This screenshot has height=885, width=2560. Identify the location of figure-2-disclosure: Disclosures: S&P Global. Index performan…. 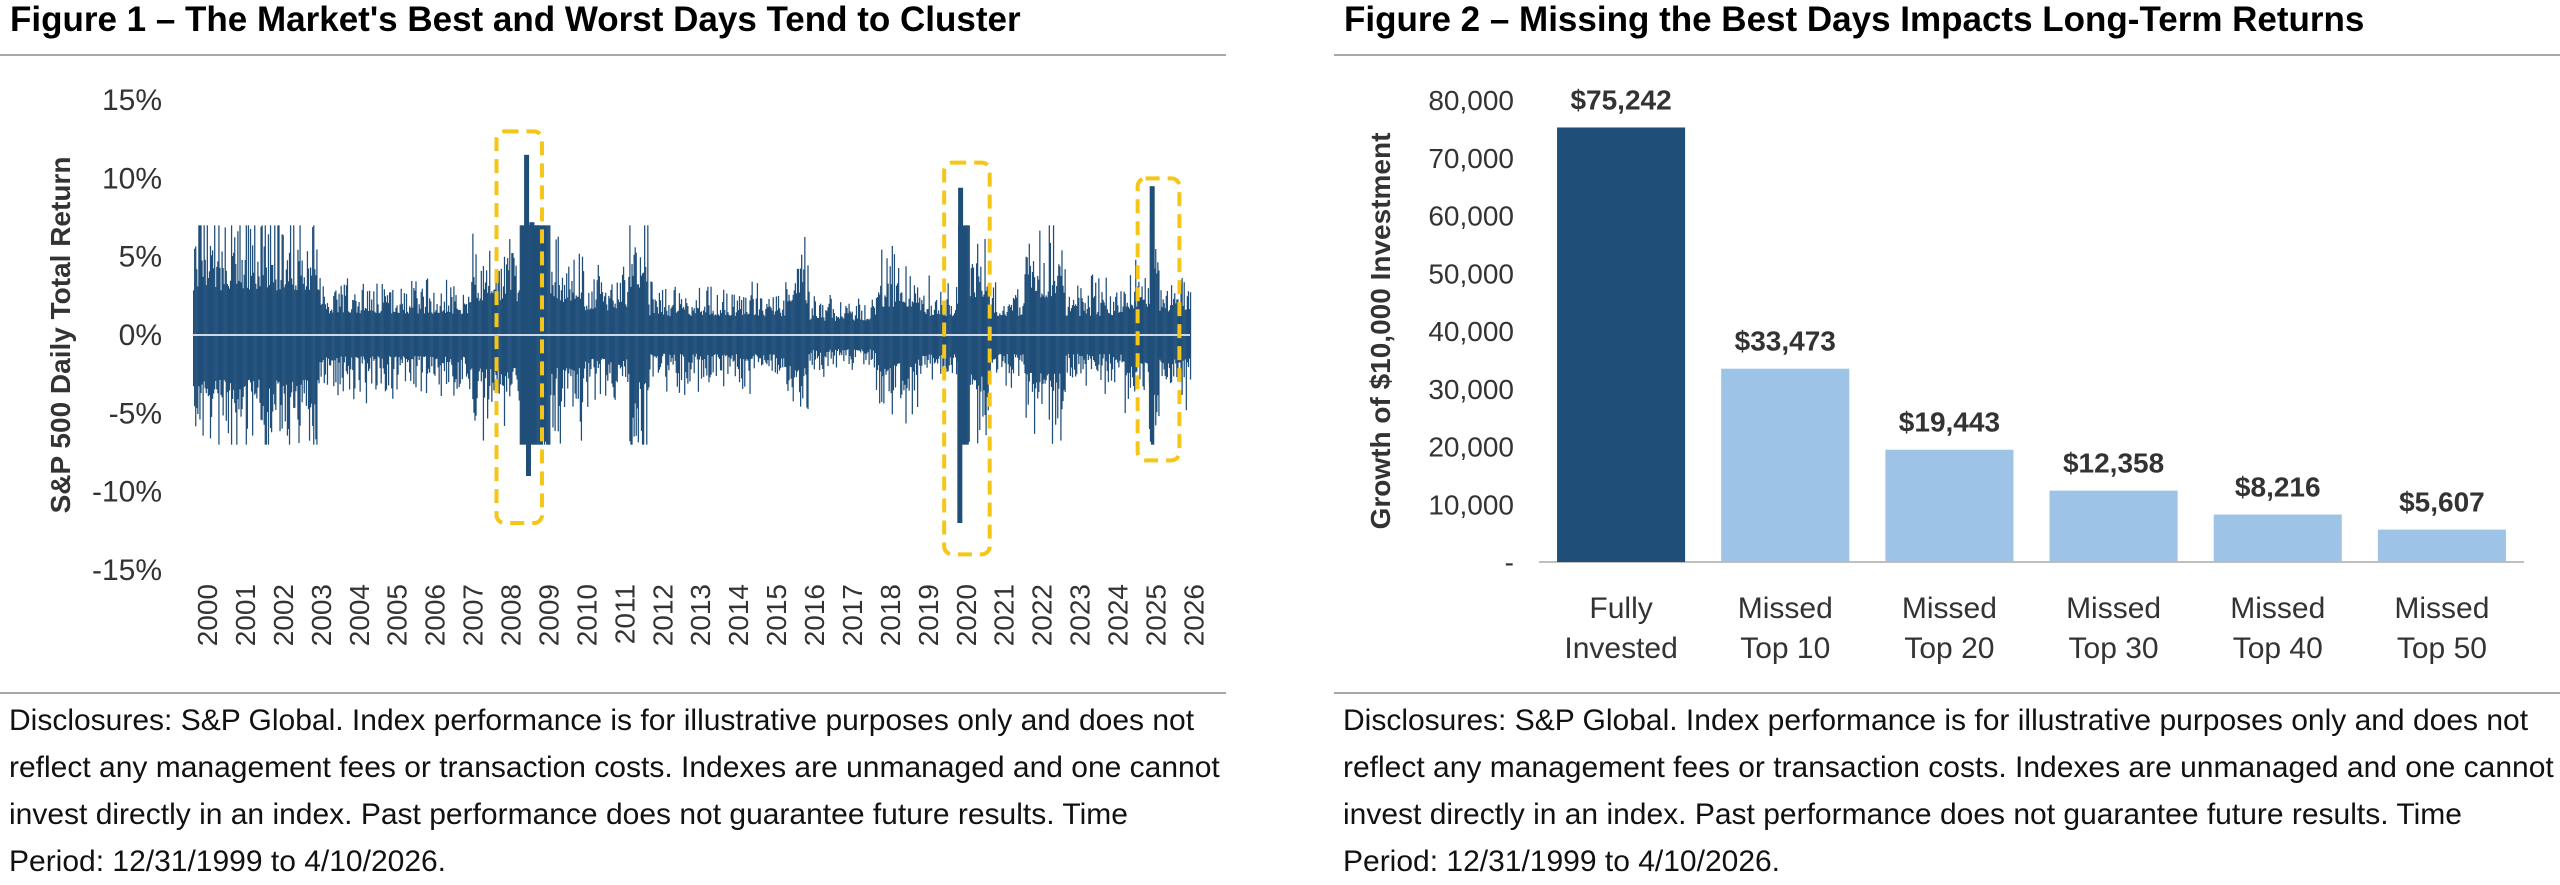
(1948, 791).